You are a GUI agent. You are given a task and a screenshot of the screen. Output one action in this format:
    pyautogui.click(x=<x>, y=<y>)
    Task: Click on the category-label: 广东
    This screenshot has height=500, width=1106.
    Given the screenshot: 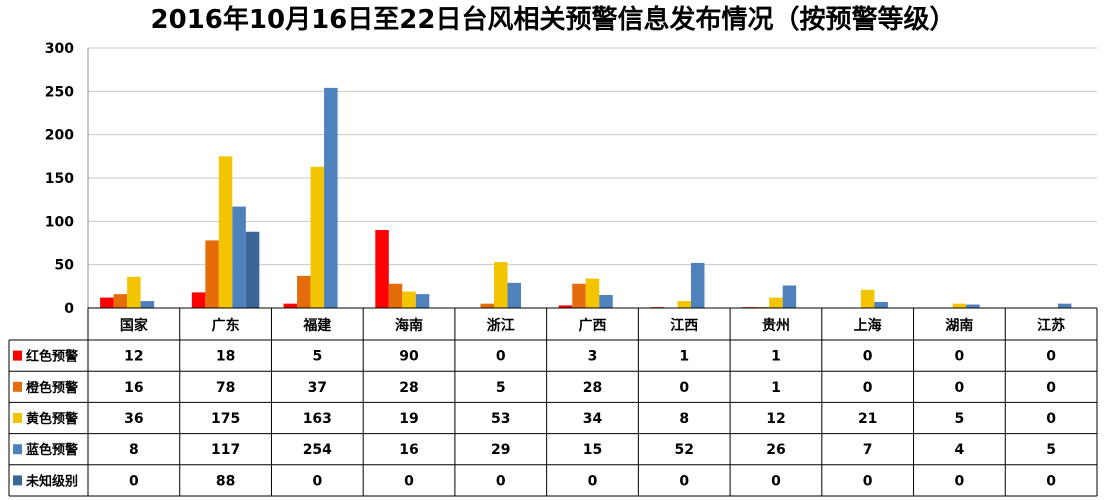 What is the action you would take?
    pyautogui.click(x=226, y=325)
    